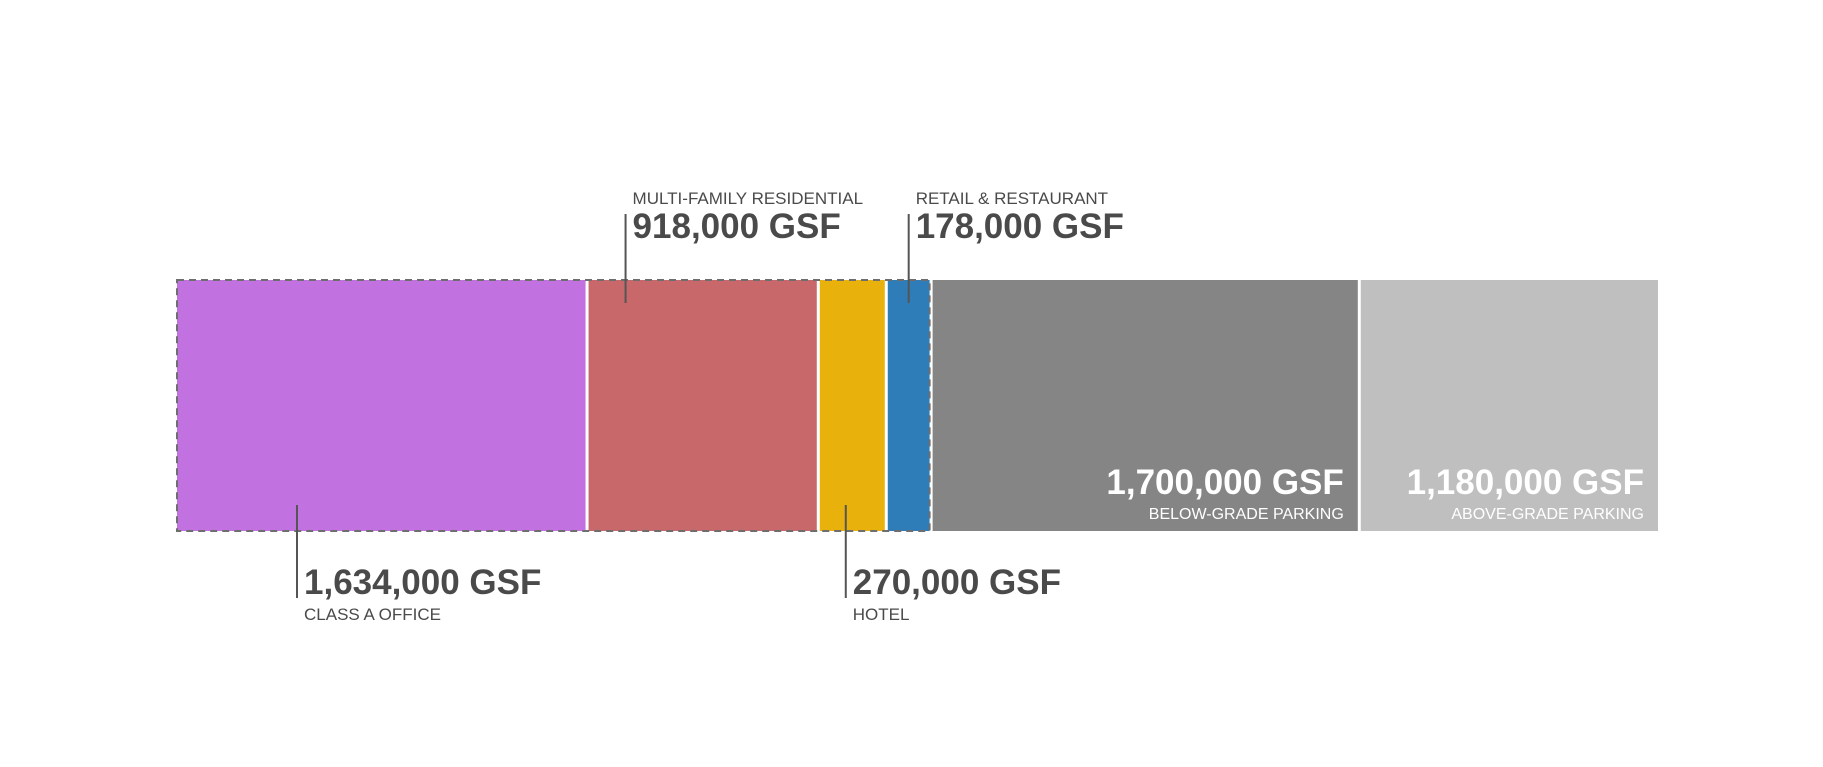 This screenshot has width=1823, height=767. Describe the element at coordinates (372, 614) in the screenshot. I see `category-label-class-a-office: CLASS A OFFICE` at that location.